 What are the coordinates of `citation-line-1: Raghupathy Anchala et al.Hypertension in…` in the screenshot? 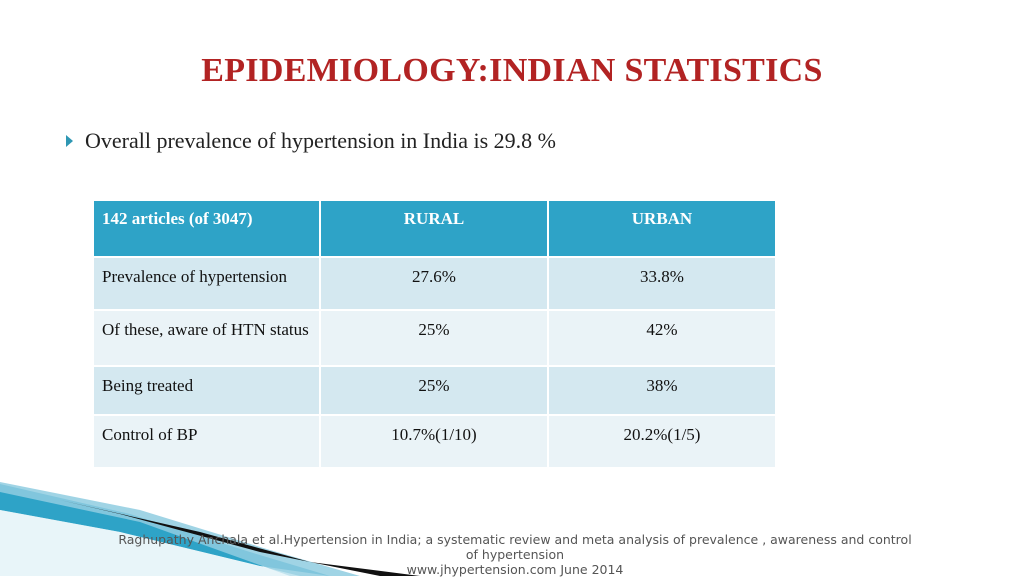 It's located at (515, 539).